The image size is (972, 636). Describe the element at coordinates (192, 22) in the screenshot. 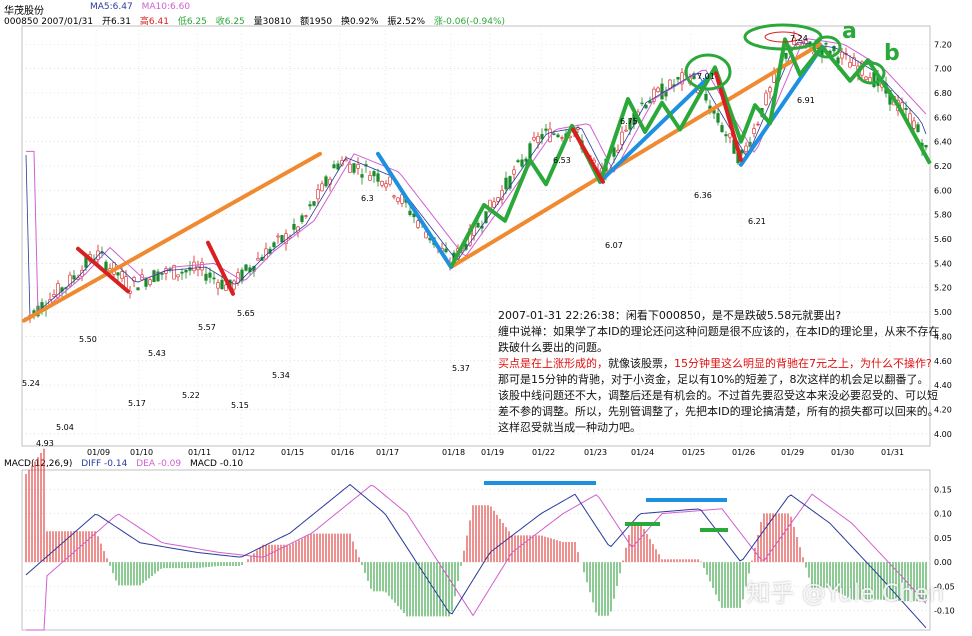

I see `quote-low: 低6.25` at that location.